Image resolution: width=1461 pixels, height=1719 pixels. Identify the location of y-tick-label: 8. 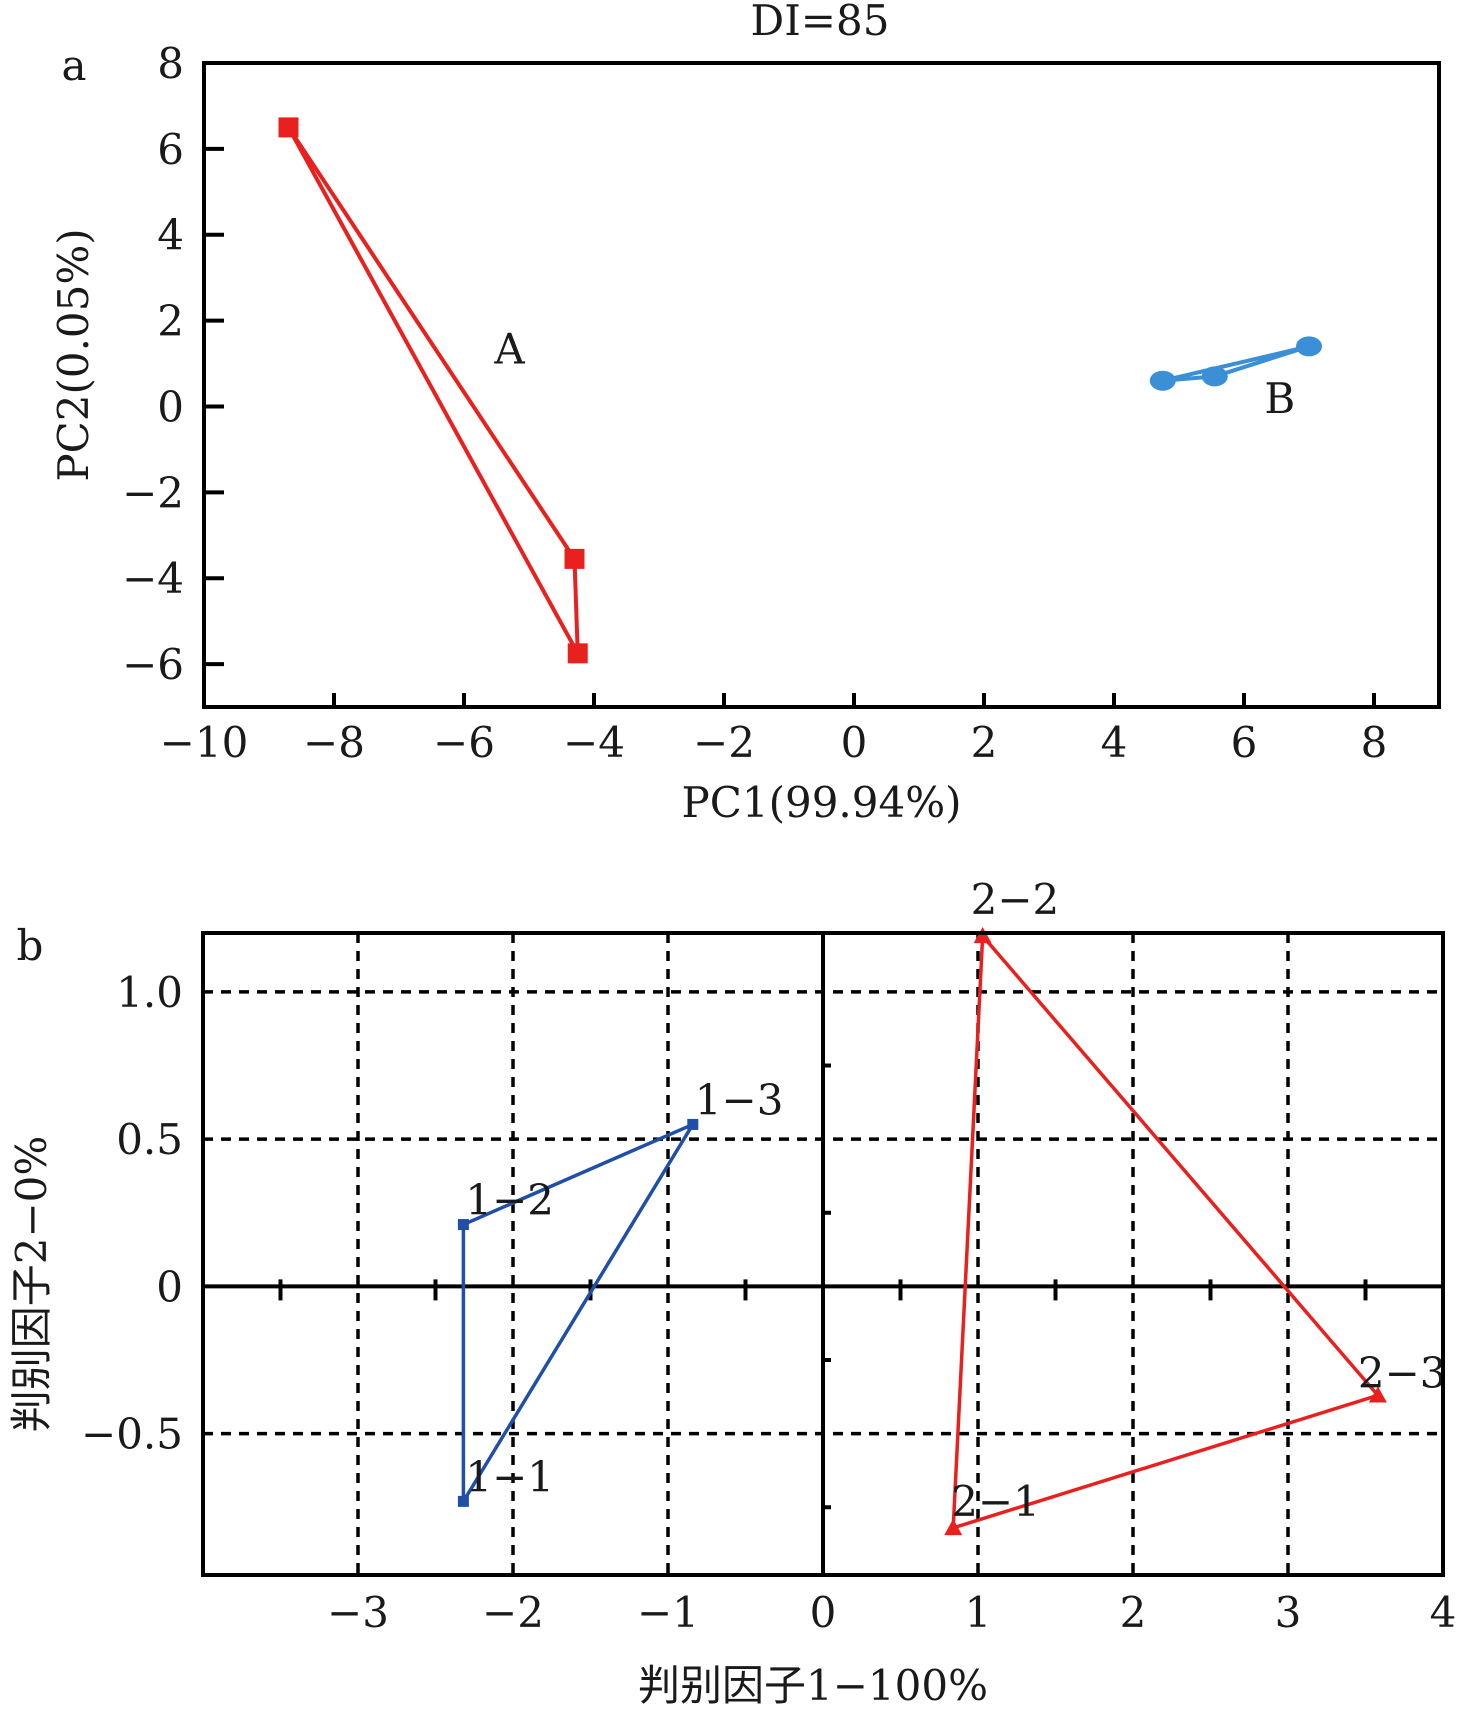
(170, 63).